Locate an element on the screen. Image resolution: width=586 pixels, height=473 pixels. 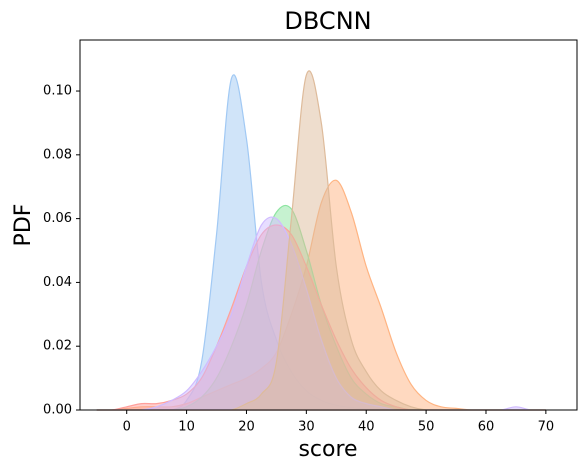
x-tick-label: 10 is located at coordinates (186, 427).